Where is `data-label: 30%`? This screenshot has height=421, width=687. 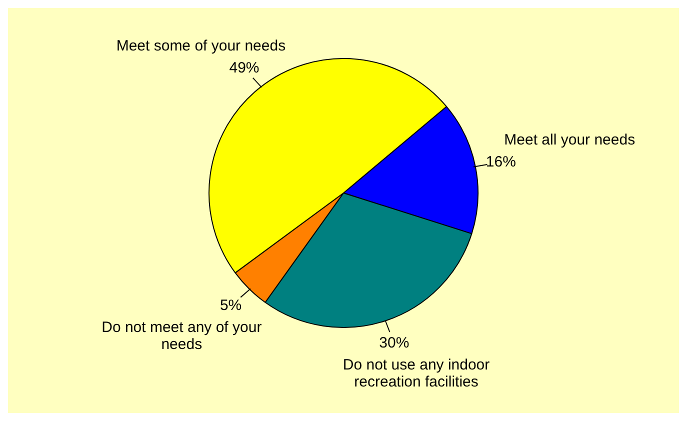 data-label: 30% is located at coordinates (394, 343).